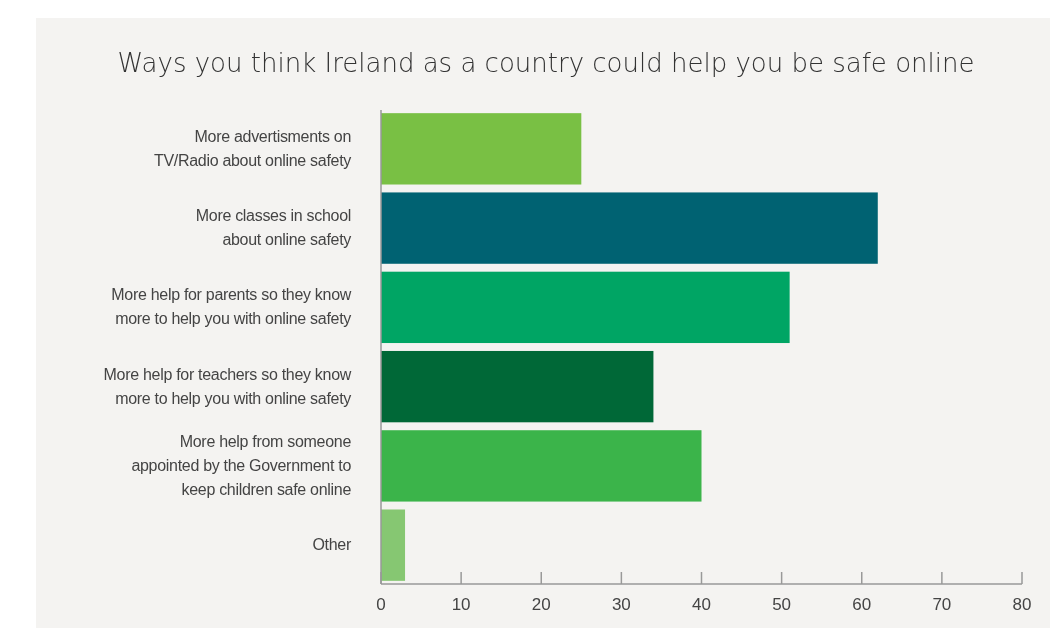  I want to click on x-tick-label: 30, so click(621, 604).